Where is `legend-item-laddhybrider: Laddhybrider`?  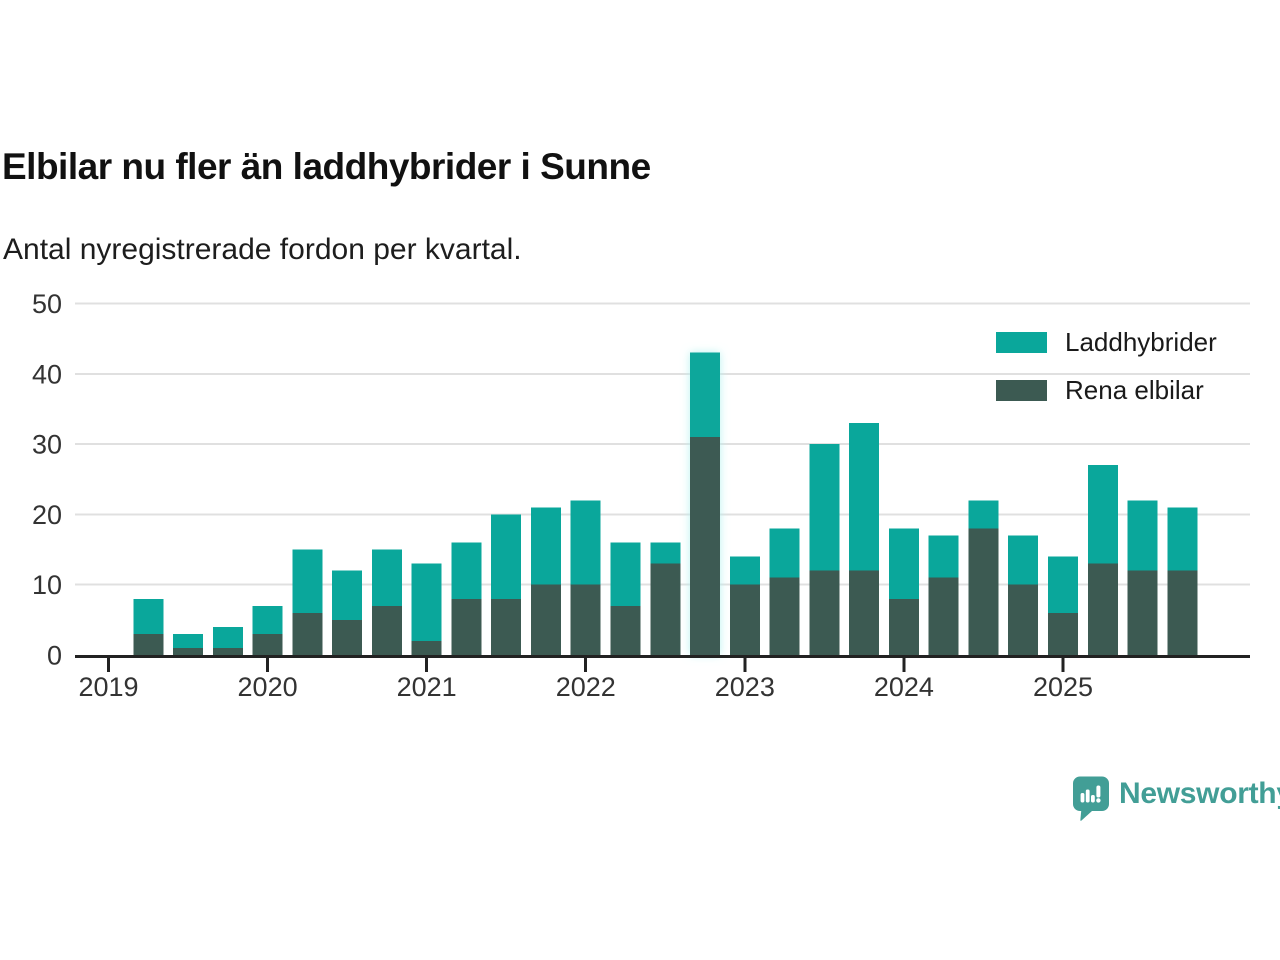
legend-item-laddhybrider: Laddhybrider is located at coordinates (1106, 342).